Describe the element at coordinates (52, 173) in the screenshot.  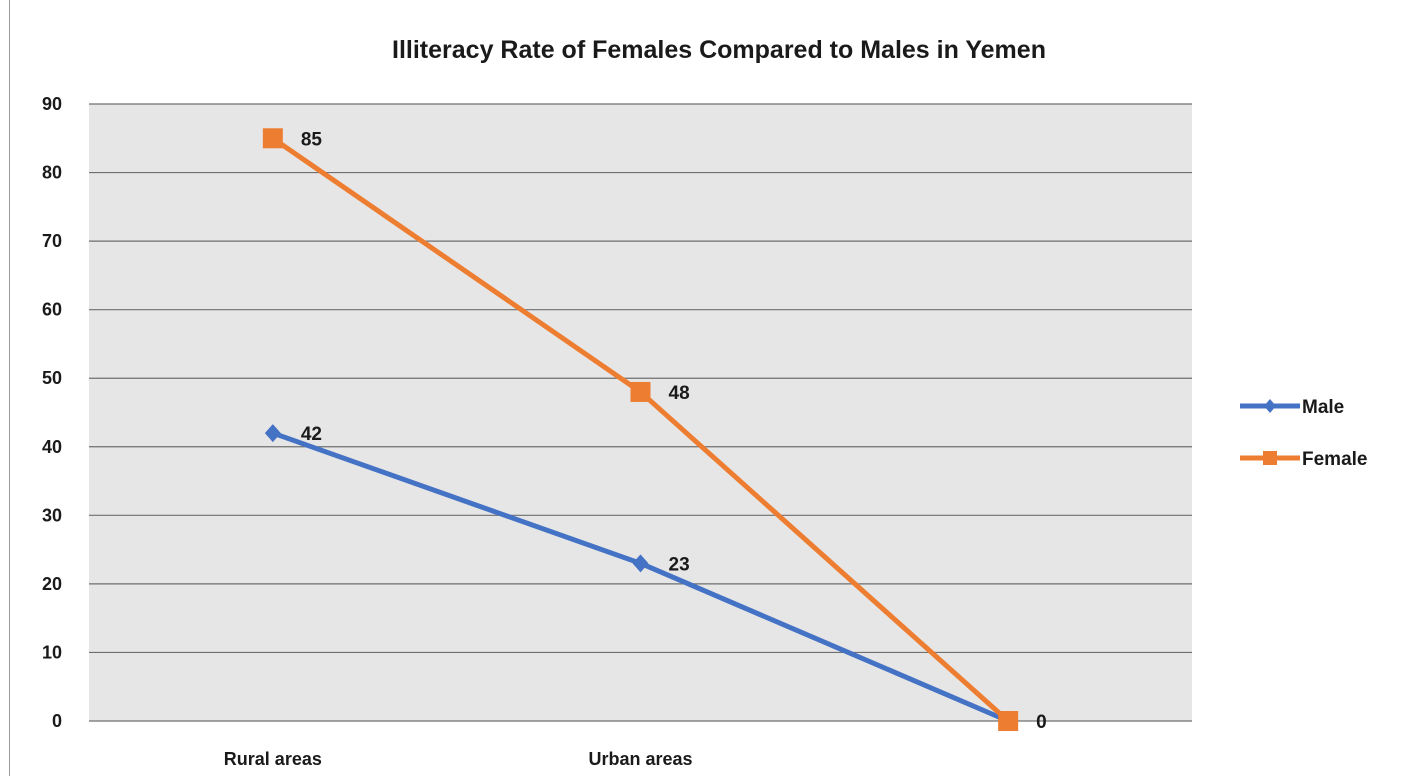
I see `y-tick-label-80: 80` at that location.